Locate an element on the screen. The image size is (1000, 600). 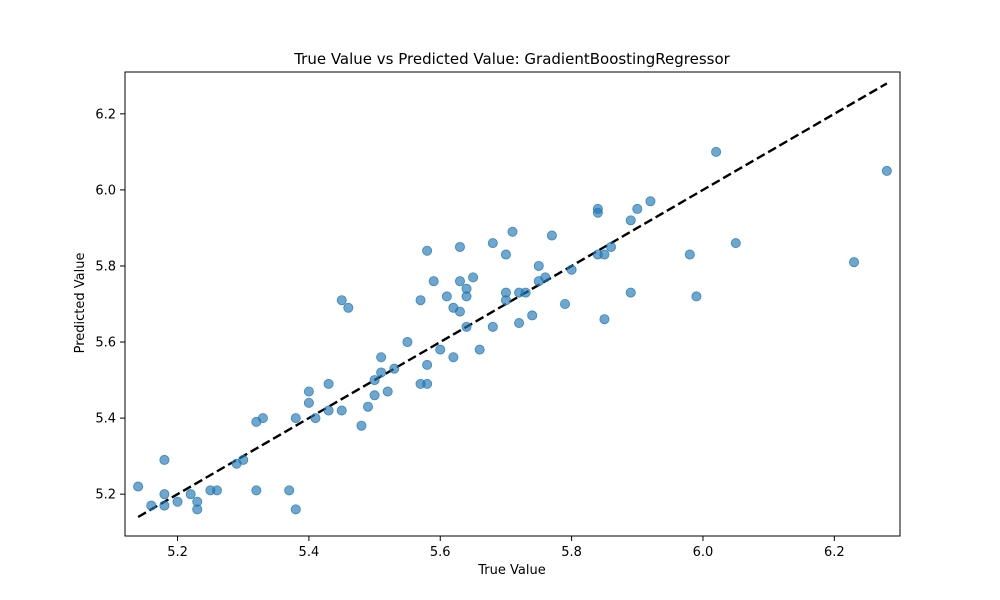
y-tick-label: 6.2 is located at coordinates (105, 114).